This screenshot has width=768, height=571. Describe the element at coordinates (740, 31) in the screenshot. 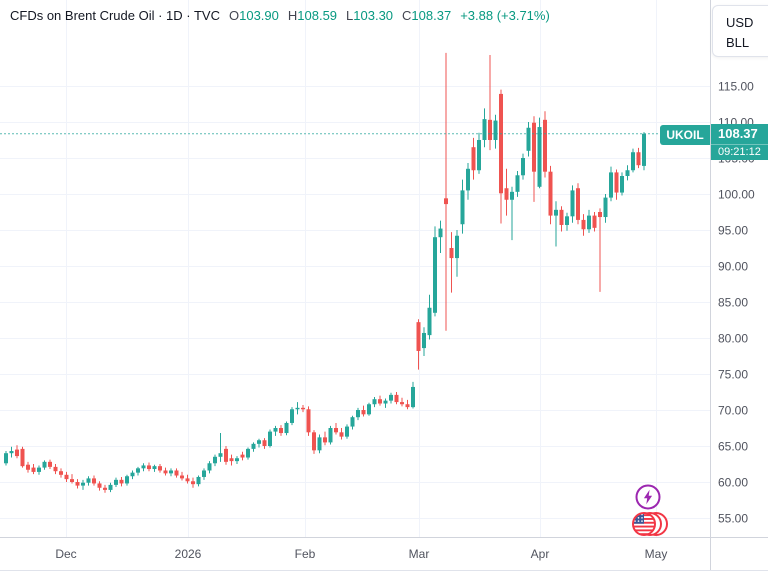

I see `currency-unit-panel: USD BLL` at that location.